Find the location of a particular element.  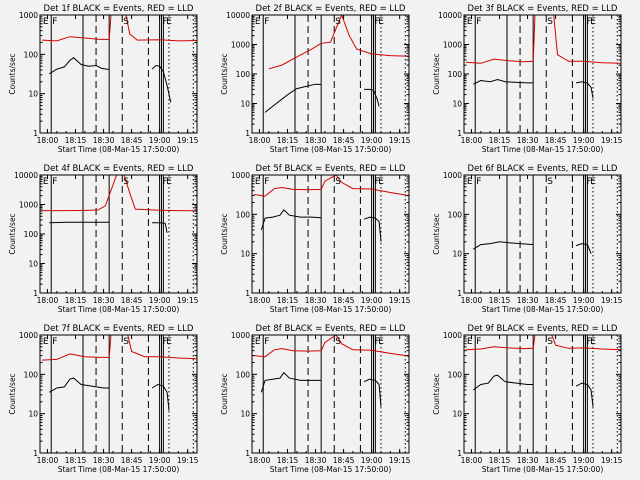

chart-title: Det 3f BLACK = Events, RED = LLD is located at coordinates (543, 9).